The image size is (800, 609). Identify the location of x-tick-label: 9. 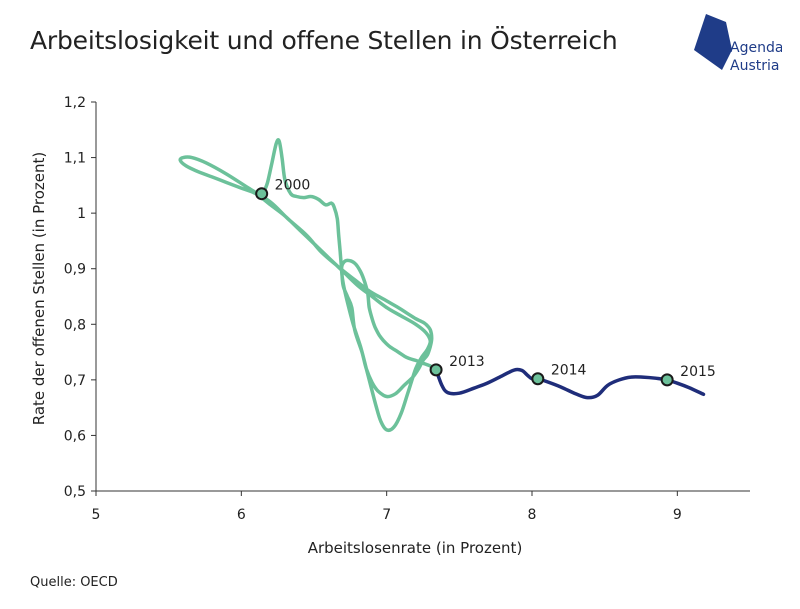
(677, 515).